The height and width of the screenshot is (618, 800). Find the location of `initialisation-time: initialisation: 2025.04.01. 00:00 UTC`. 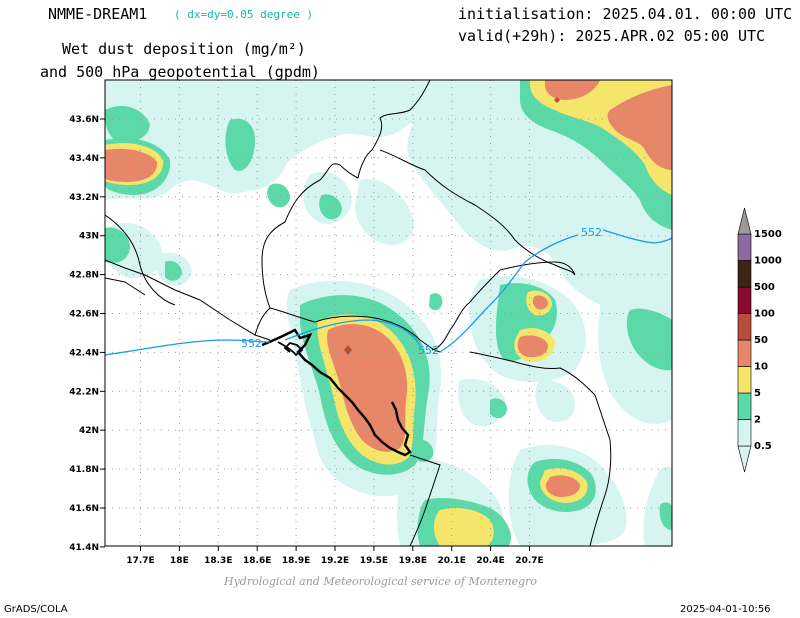

initialisation-time: initialisation: 2025.04.01. 00:00 UTC is located at coordinates (625, 14).